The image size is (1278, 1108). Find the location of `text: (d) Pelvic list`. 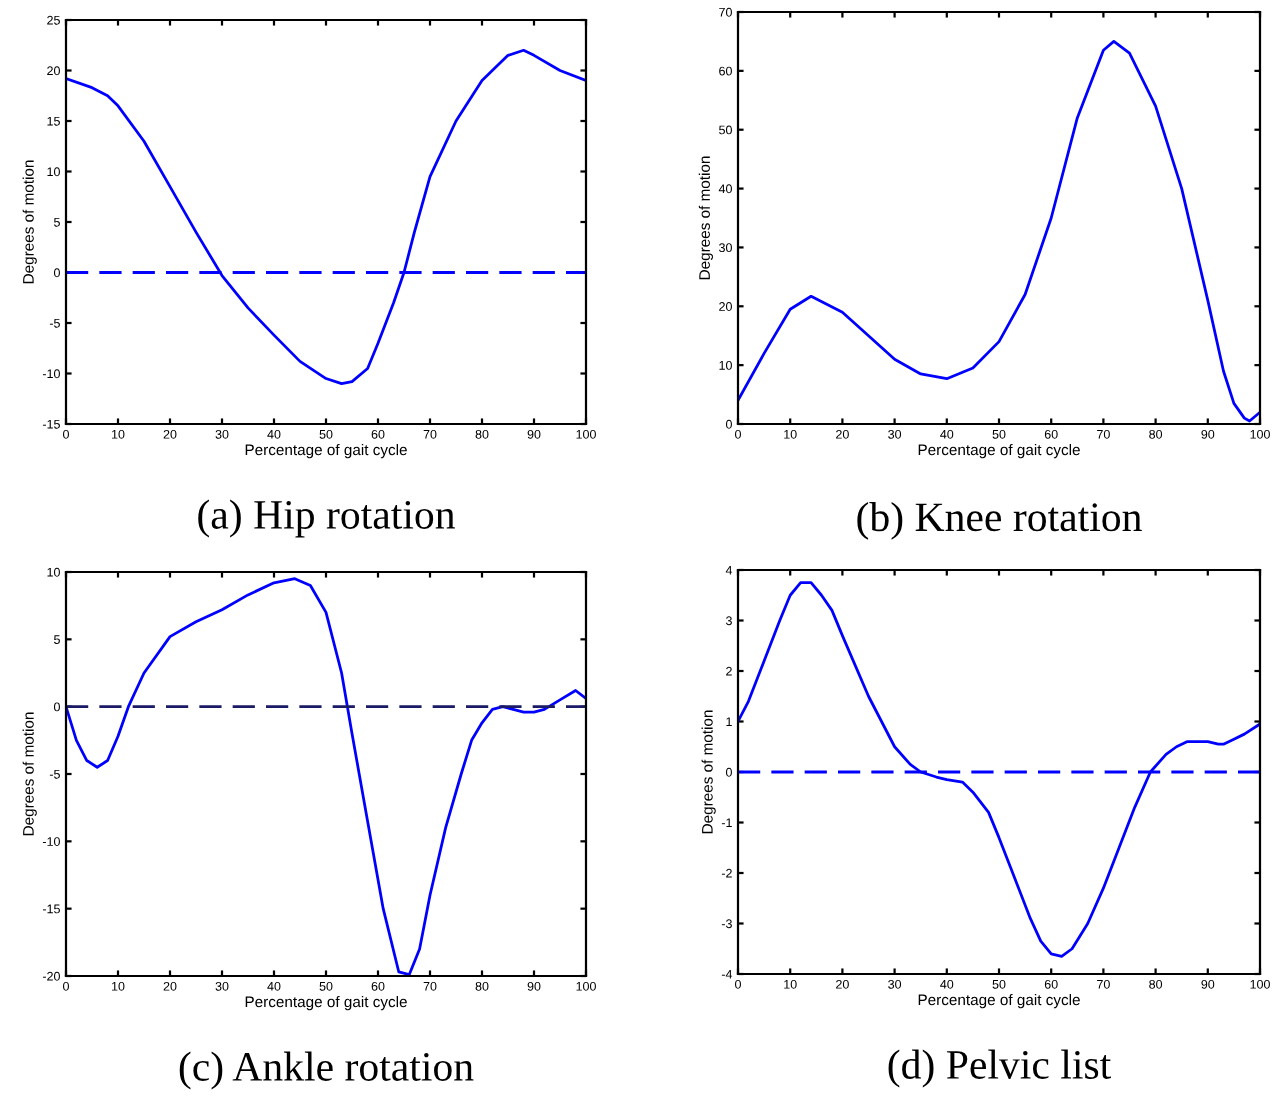

text: (d) Pelvic list is located at coordinates (1000, 1068).